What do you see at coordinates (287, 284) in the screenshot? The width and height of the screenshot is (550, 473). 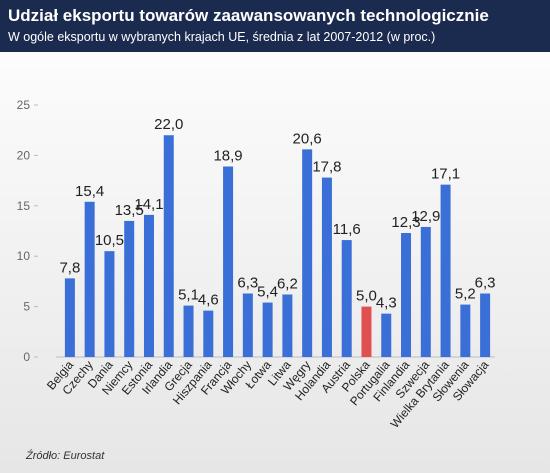 I see `data-label: 6,2` at bounding box center [287, 284].